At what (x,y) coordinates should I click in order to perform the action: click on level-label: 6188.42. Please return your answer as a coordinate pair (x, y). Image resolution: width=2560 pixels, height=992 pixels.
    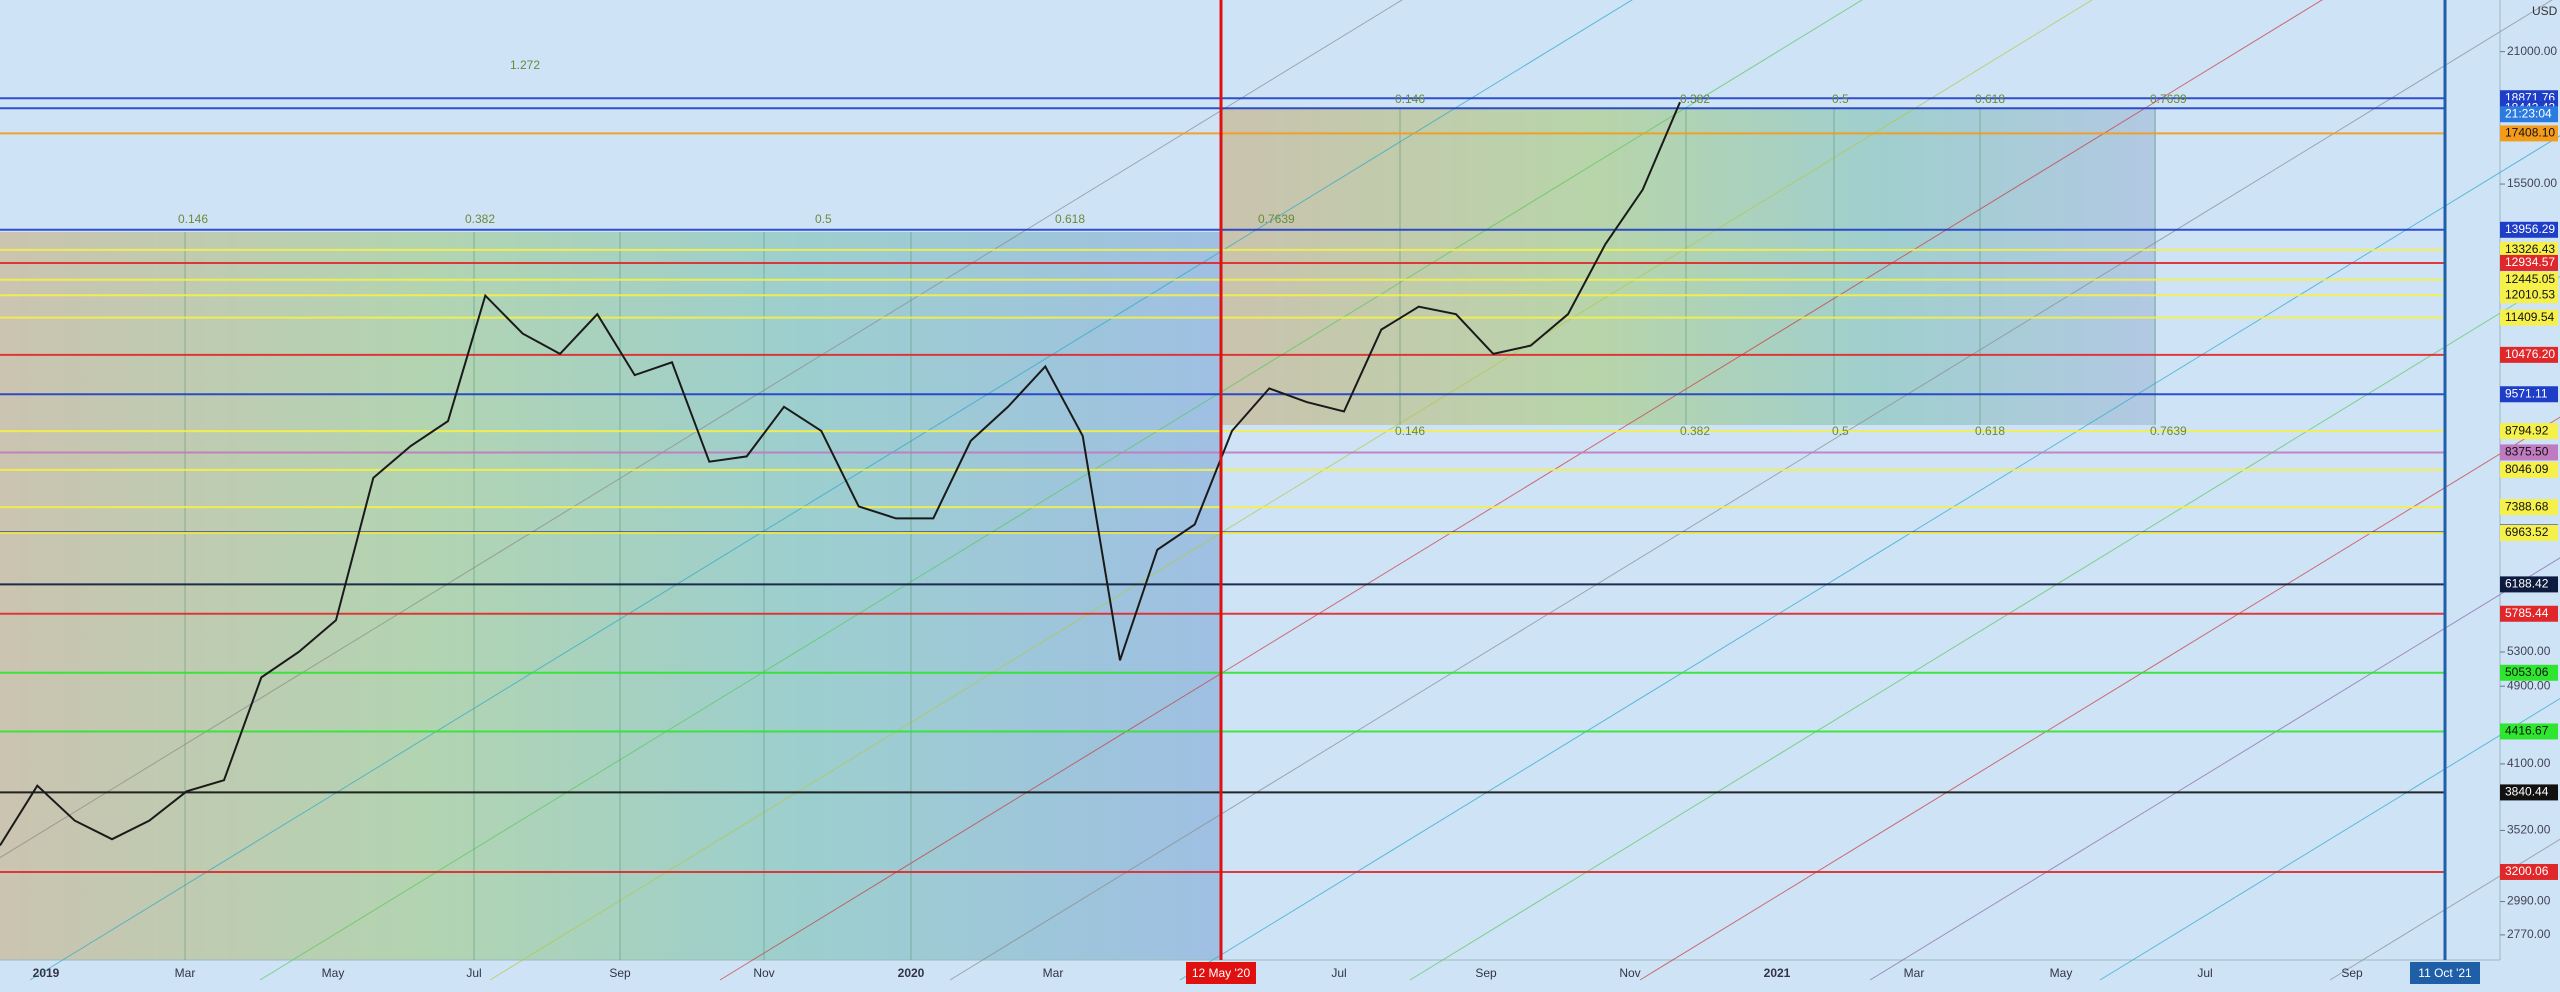
    Looking at the image, I should click on (2527, 584).